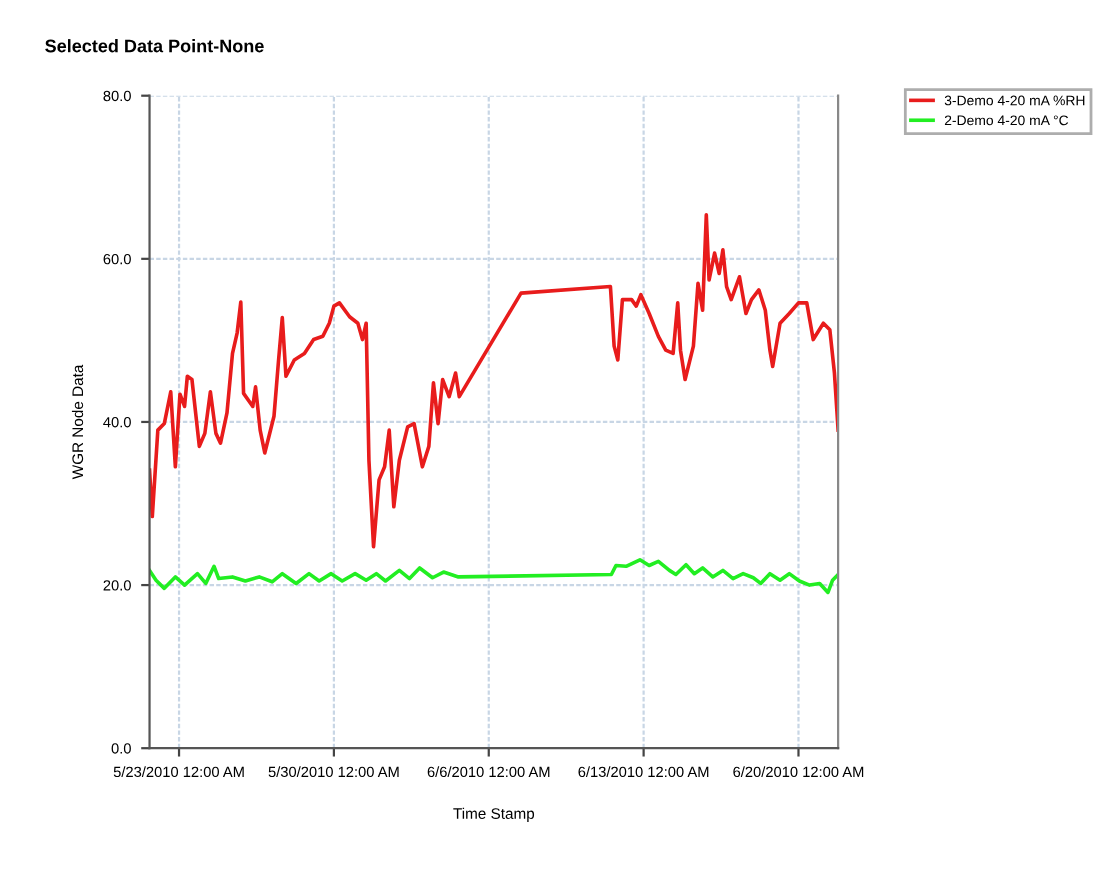 Image resolution: width=1116 pixels, height=870 pixels. What do you see at coordinates (154, 46) in the screenshot?
I see `chart-title: Selected Data Point-None` at bounding box center [154, 46].